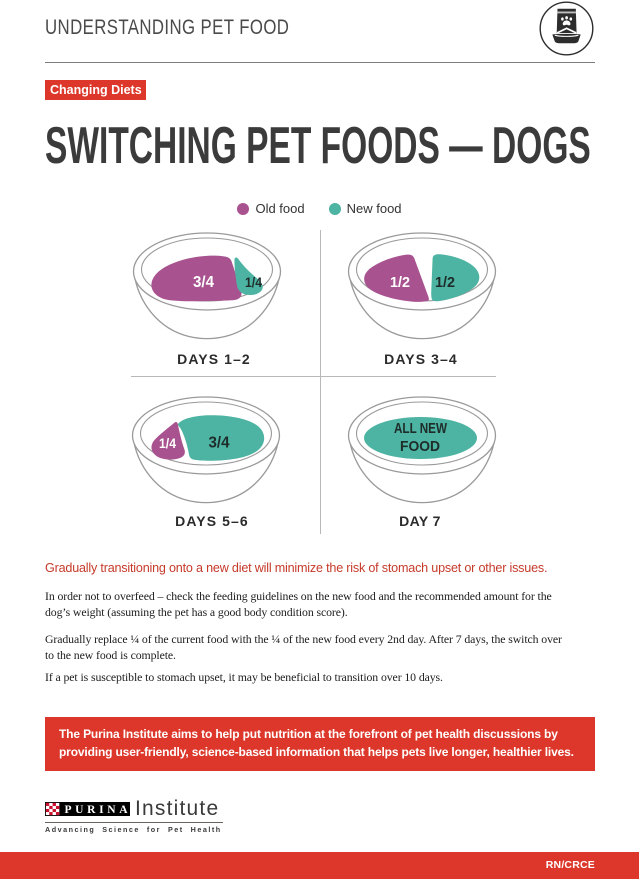  Describe the element at coordinates (421, 428) in the screenshot. I see `svg-text: ALL NEW` at that location.